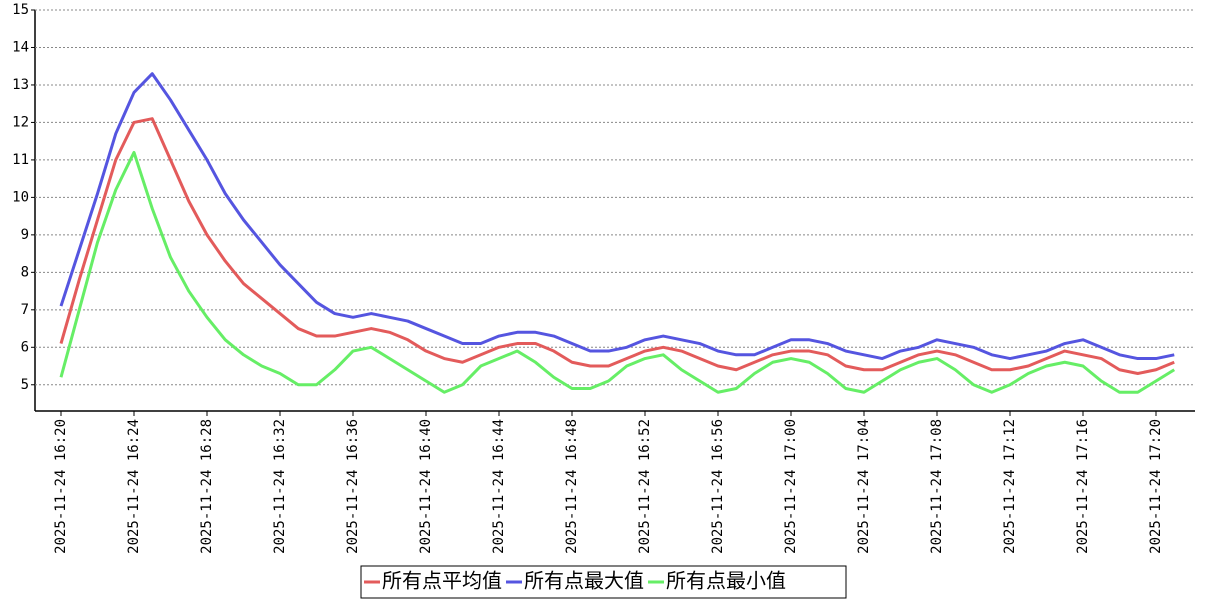  What do you see at coordinates (645, 486) in the screenshot?
I see `x-tick-label: 2025-11-24 16:52` at bounding box center [645, 486].